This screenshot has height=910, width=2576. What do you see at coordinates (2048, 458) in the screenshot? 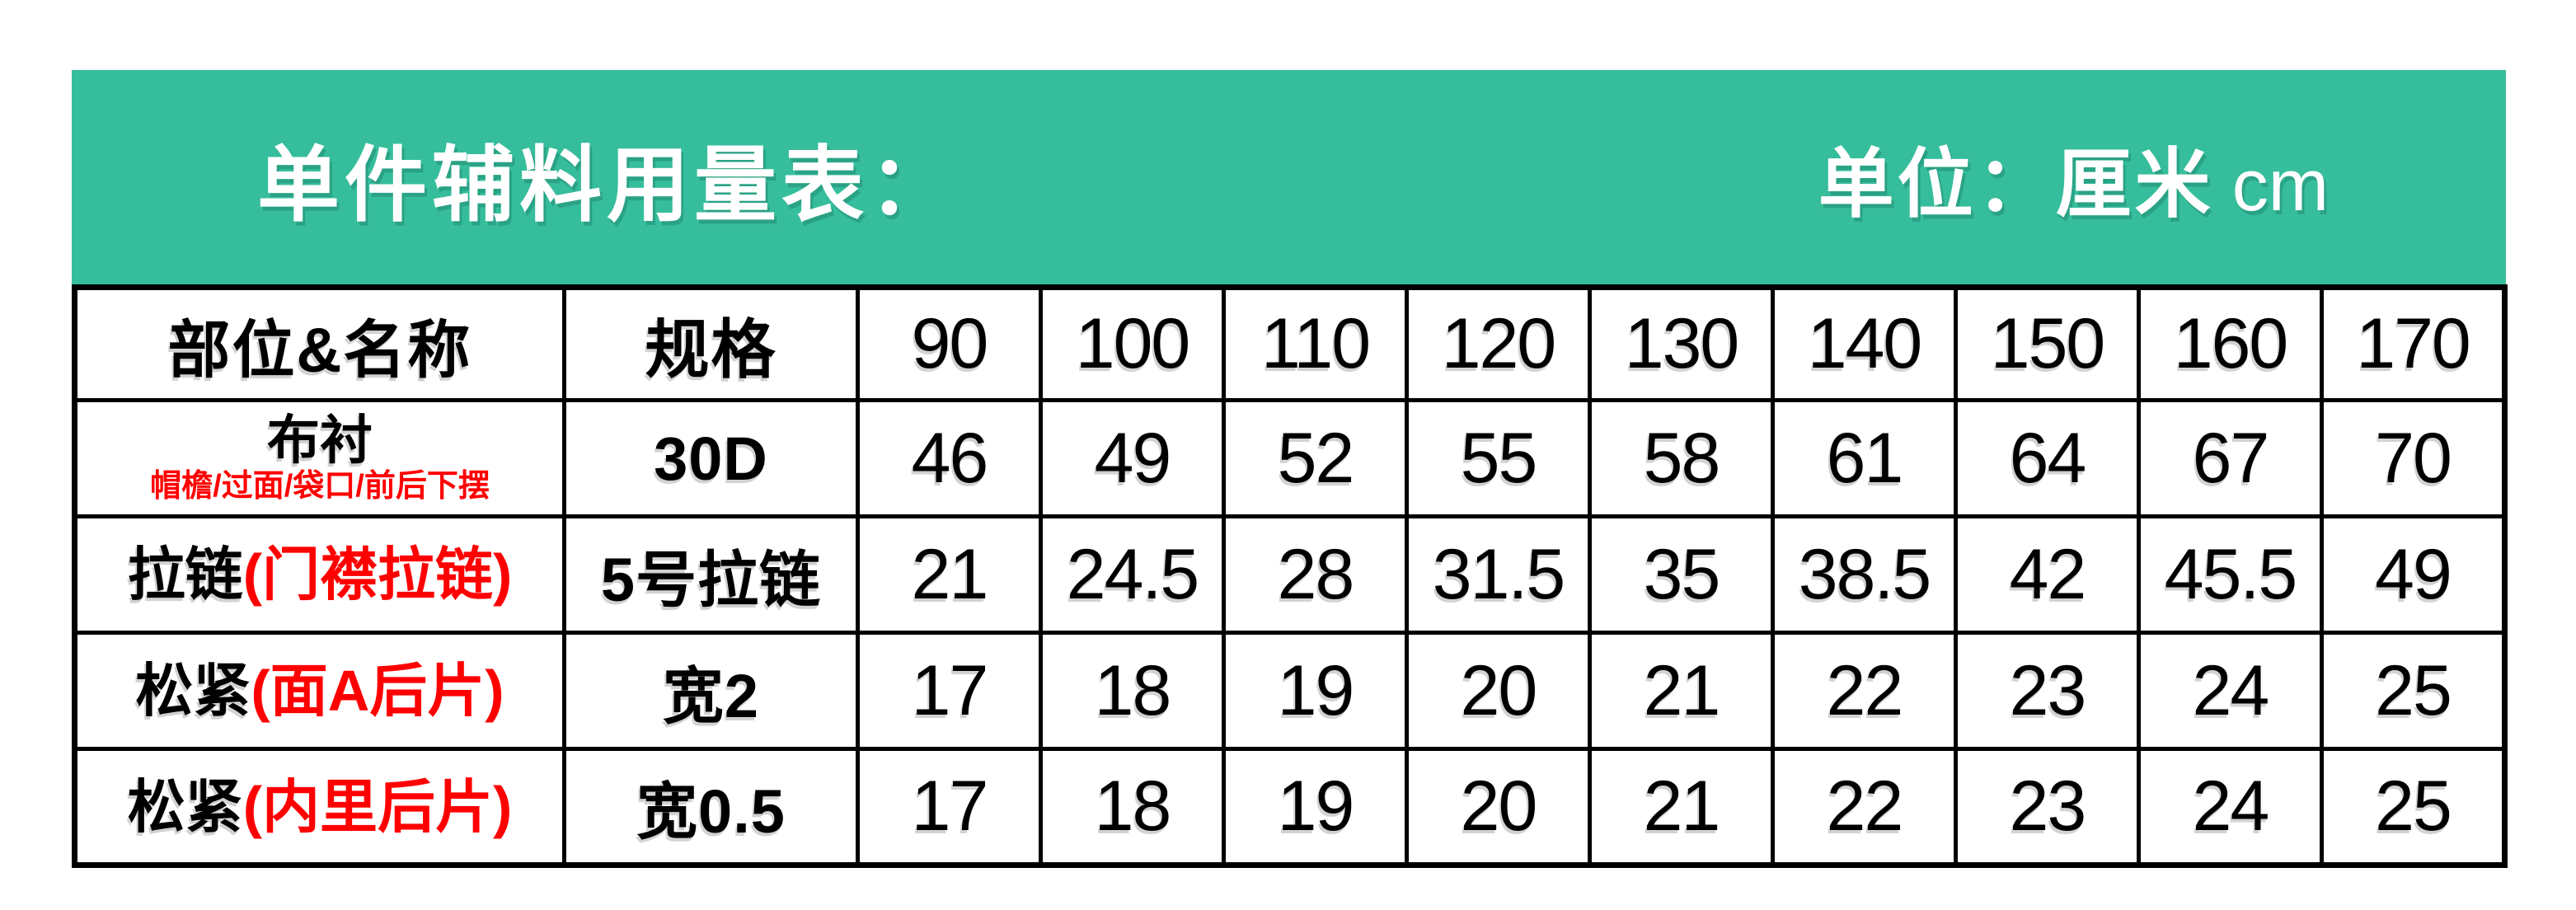
I see `value-cell: 64` at bounding box center [2048, 458].